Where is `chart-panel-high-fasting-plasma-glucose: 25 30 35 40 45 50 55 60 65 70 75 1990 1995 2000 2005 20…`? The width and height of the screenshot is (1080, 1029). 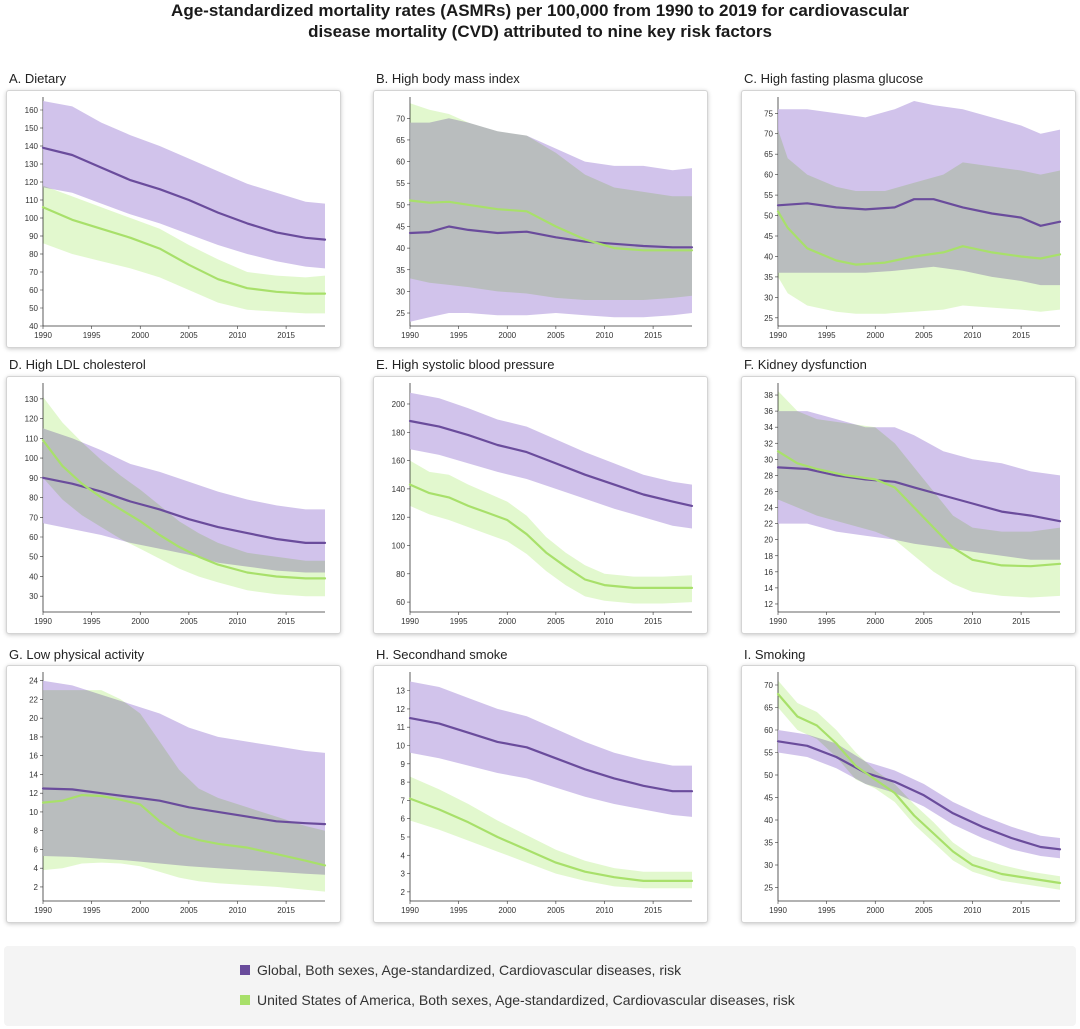
chart-panel-high-fasting-plasma-glucose: 25 30 35 40 45 50 55 60 65 70 75 1990 1995 2000 2005 20… is located at coordinates (908, 219).